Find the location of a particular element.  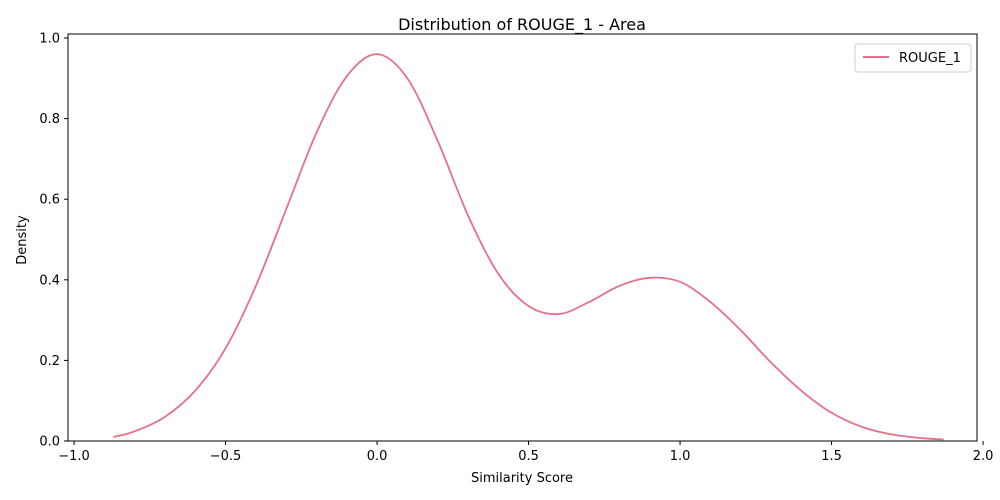

chart-title: Distribution of ROUGE_1 - Area is located at coordinates (522, 25).